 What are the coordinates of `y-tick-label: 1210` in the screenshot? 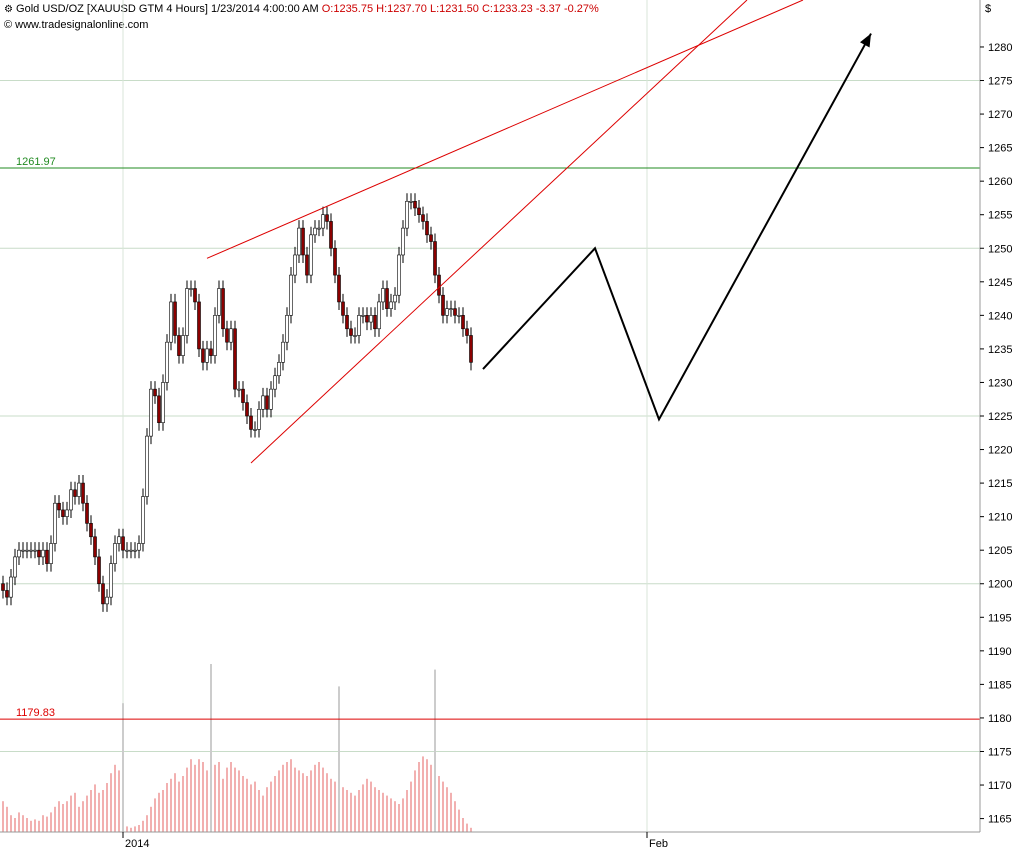 It's located at (1000, 518).